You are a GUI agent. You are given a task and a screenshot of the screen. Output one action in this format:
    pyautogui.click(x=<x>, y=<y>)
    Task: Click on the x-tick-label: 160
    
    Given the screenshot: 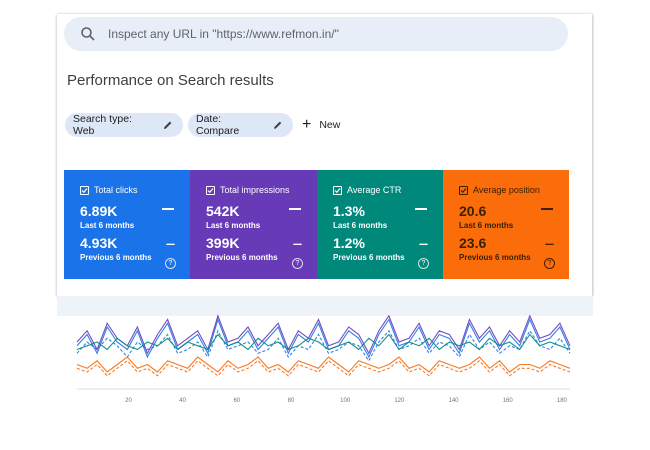 What is the action you would take?
    pyautogui.click(x=508, y=401)
    